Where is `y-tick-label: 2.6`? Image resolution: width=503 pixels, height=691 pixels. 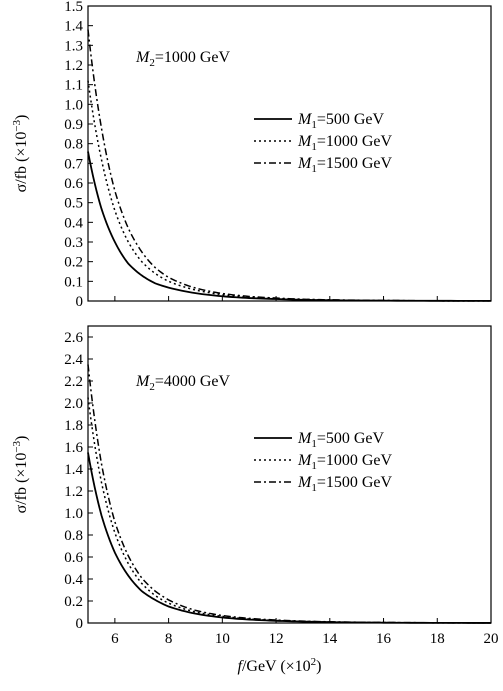
y-tick-label: 2.6 is located at coordinates (73, 338).